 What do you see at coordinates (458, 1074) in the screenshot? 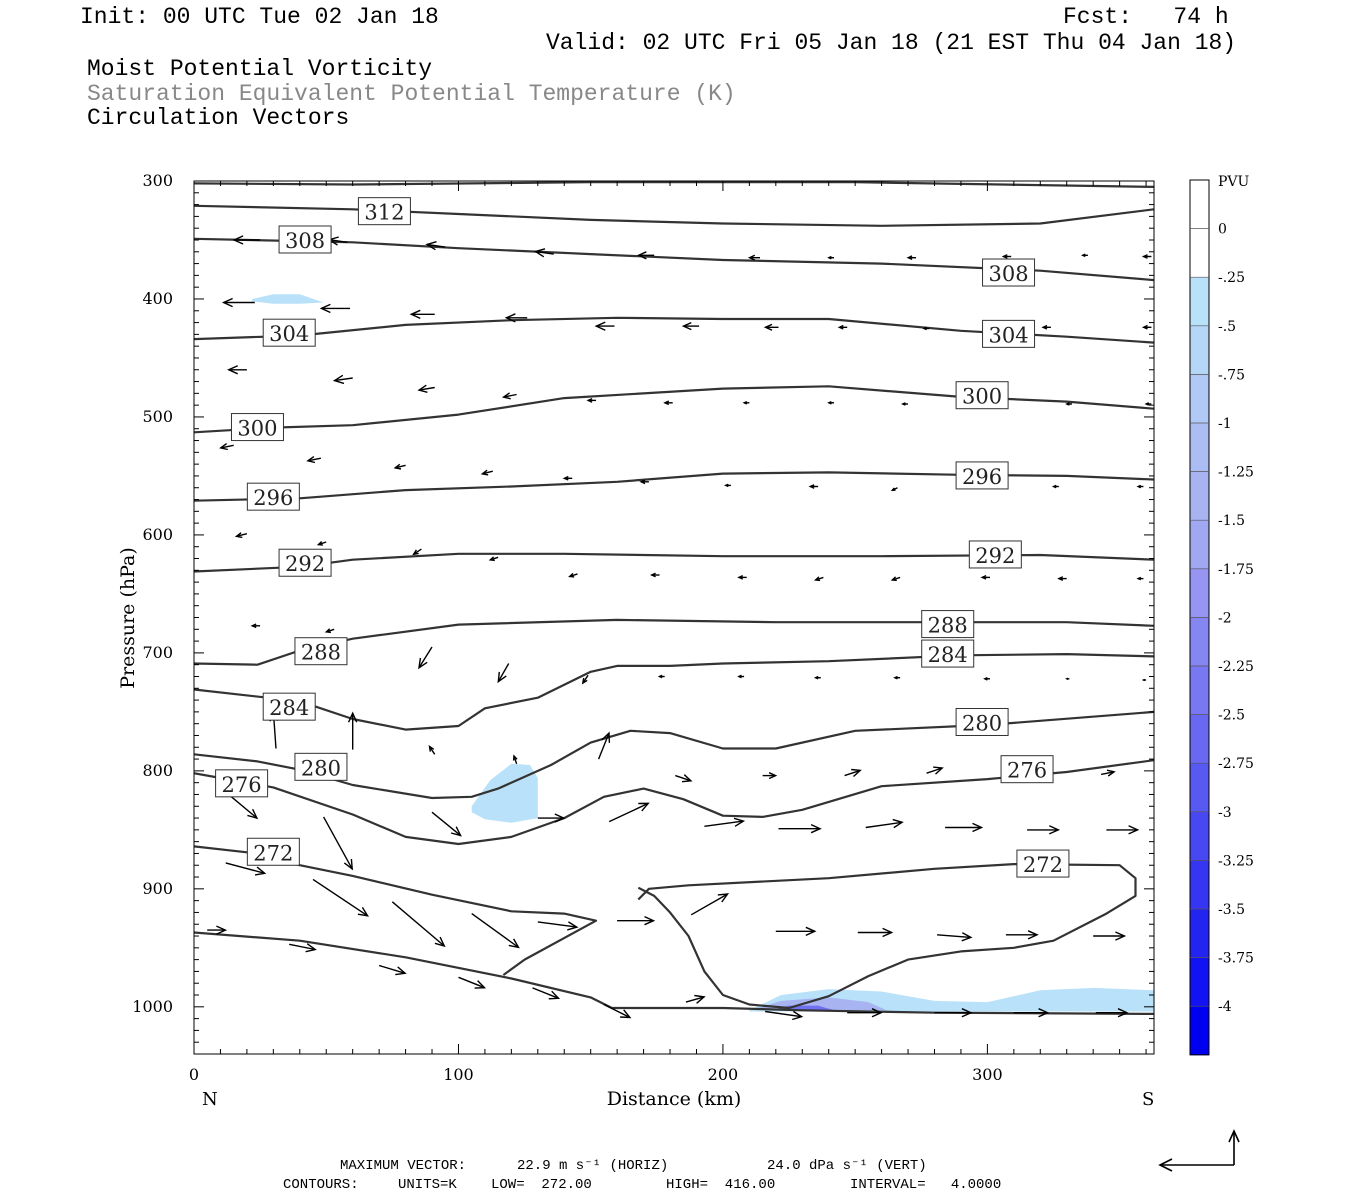
I see `x-tick-label: 100` at bounding box center [458, 1074].